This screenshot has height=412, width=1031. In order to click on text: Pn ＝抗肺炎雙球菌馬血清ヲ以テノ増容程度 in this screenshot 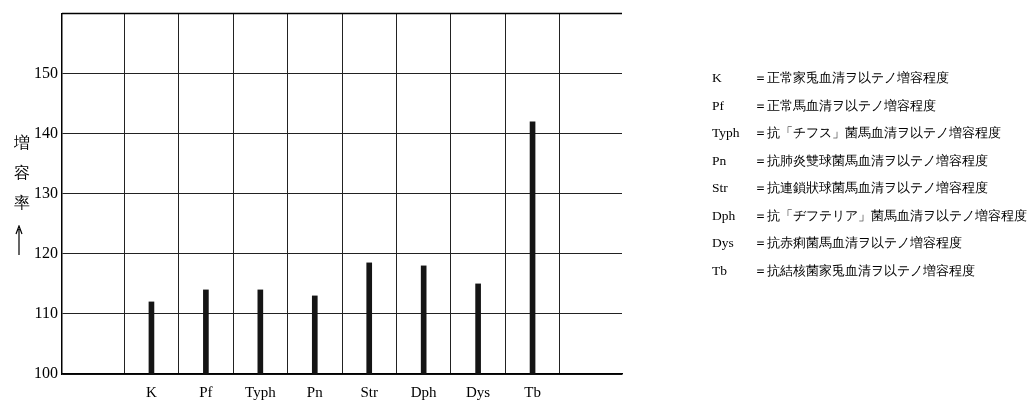, I will do `click(850, 160)`.